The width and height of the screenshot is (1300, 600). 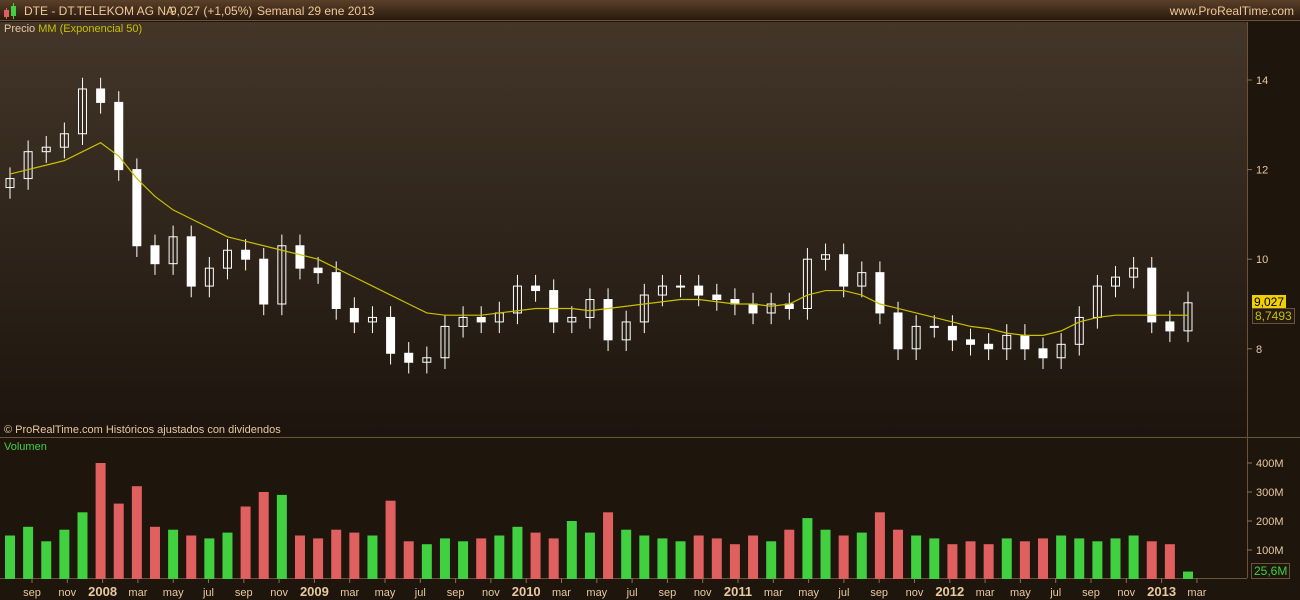 What do you see at coordinates (949, 591) in the screenshot?
I see `x-tick-label: 2012` at bounding box center [949, 591].